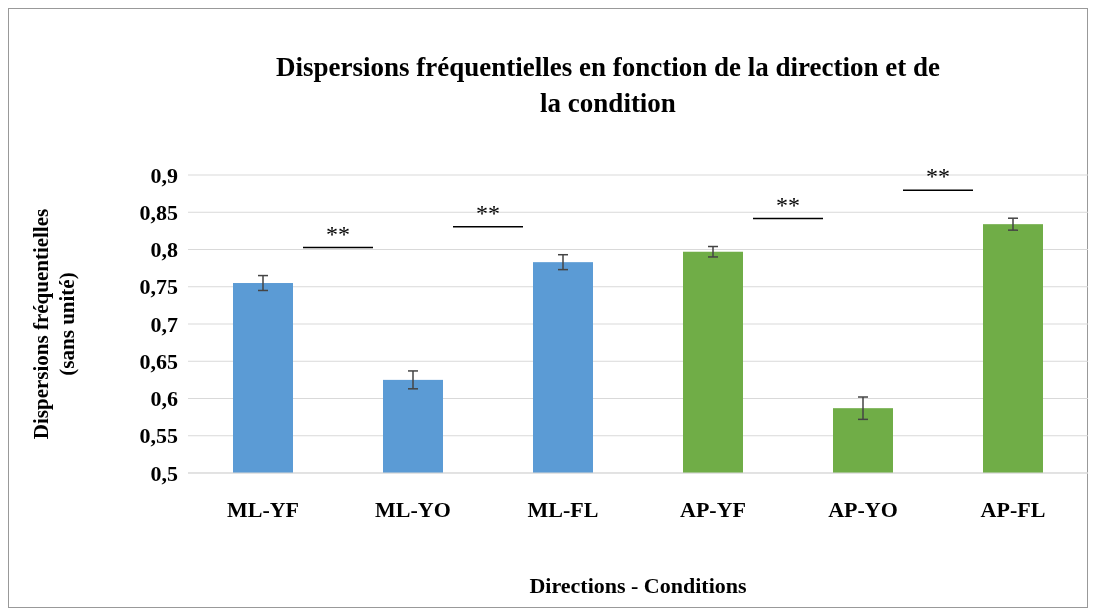 The image size is (1098, 612). I want to click on x-tick-label: AP-YO, so click(863, 509).